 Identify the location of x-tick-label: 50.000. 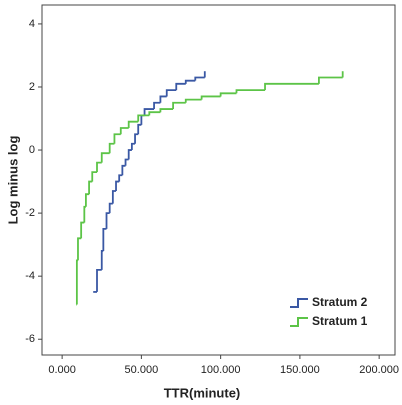
(142, 370).